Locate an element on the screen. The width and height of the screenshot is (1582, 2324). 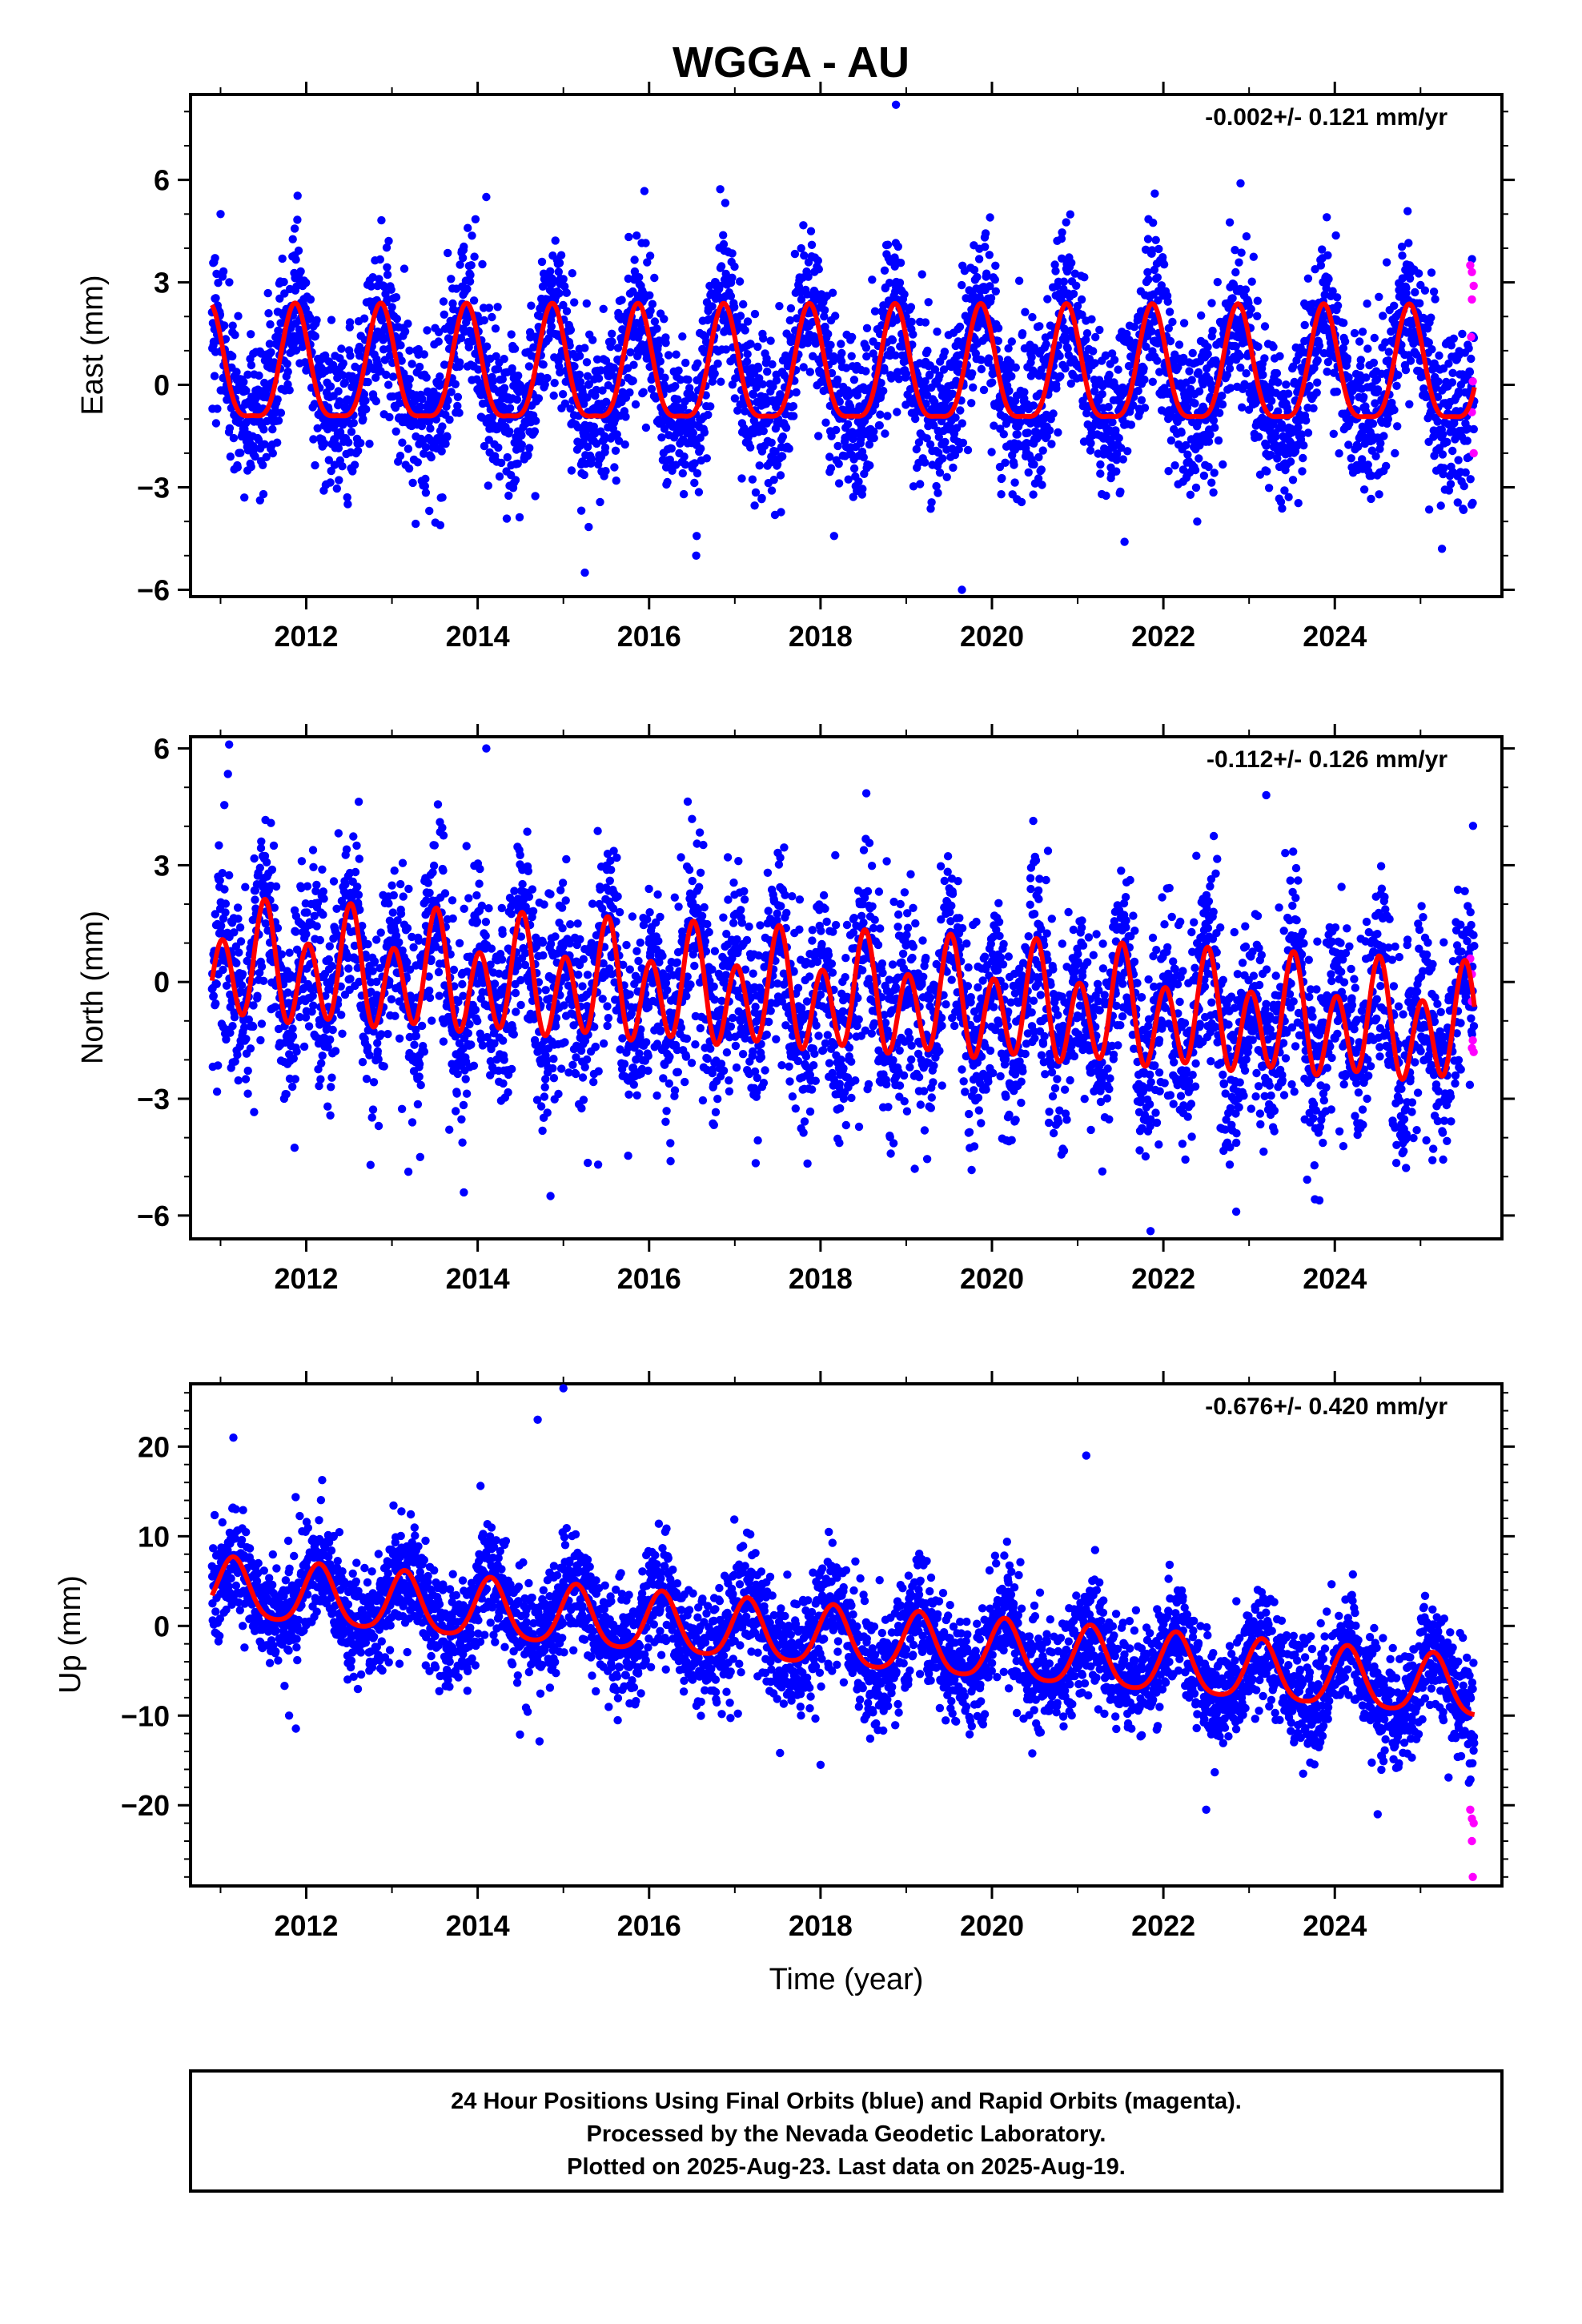
x-tick-label: 2024 is located at coordinates (1335, 636).